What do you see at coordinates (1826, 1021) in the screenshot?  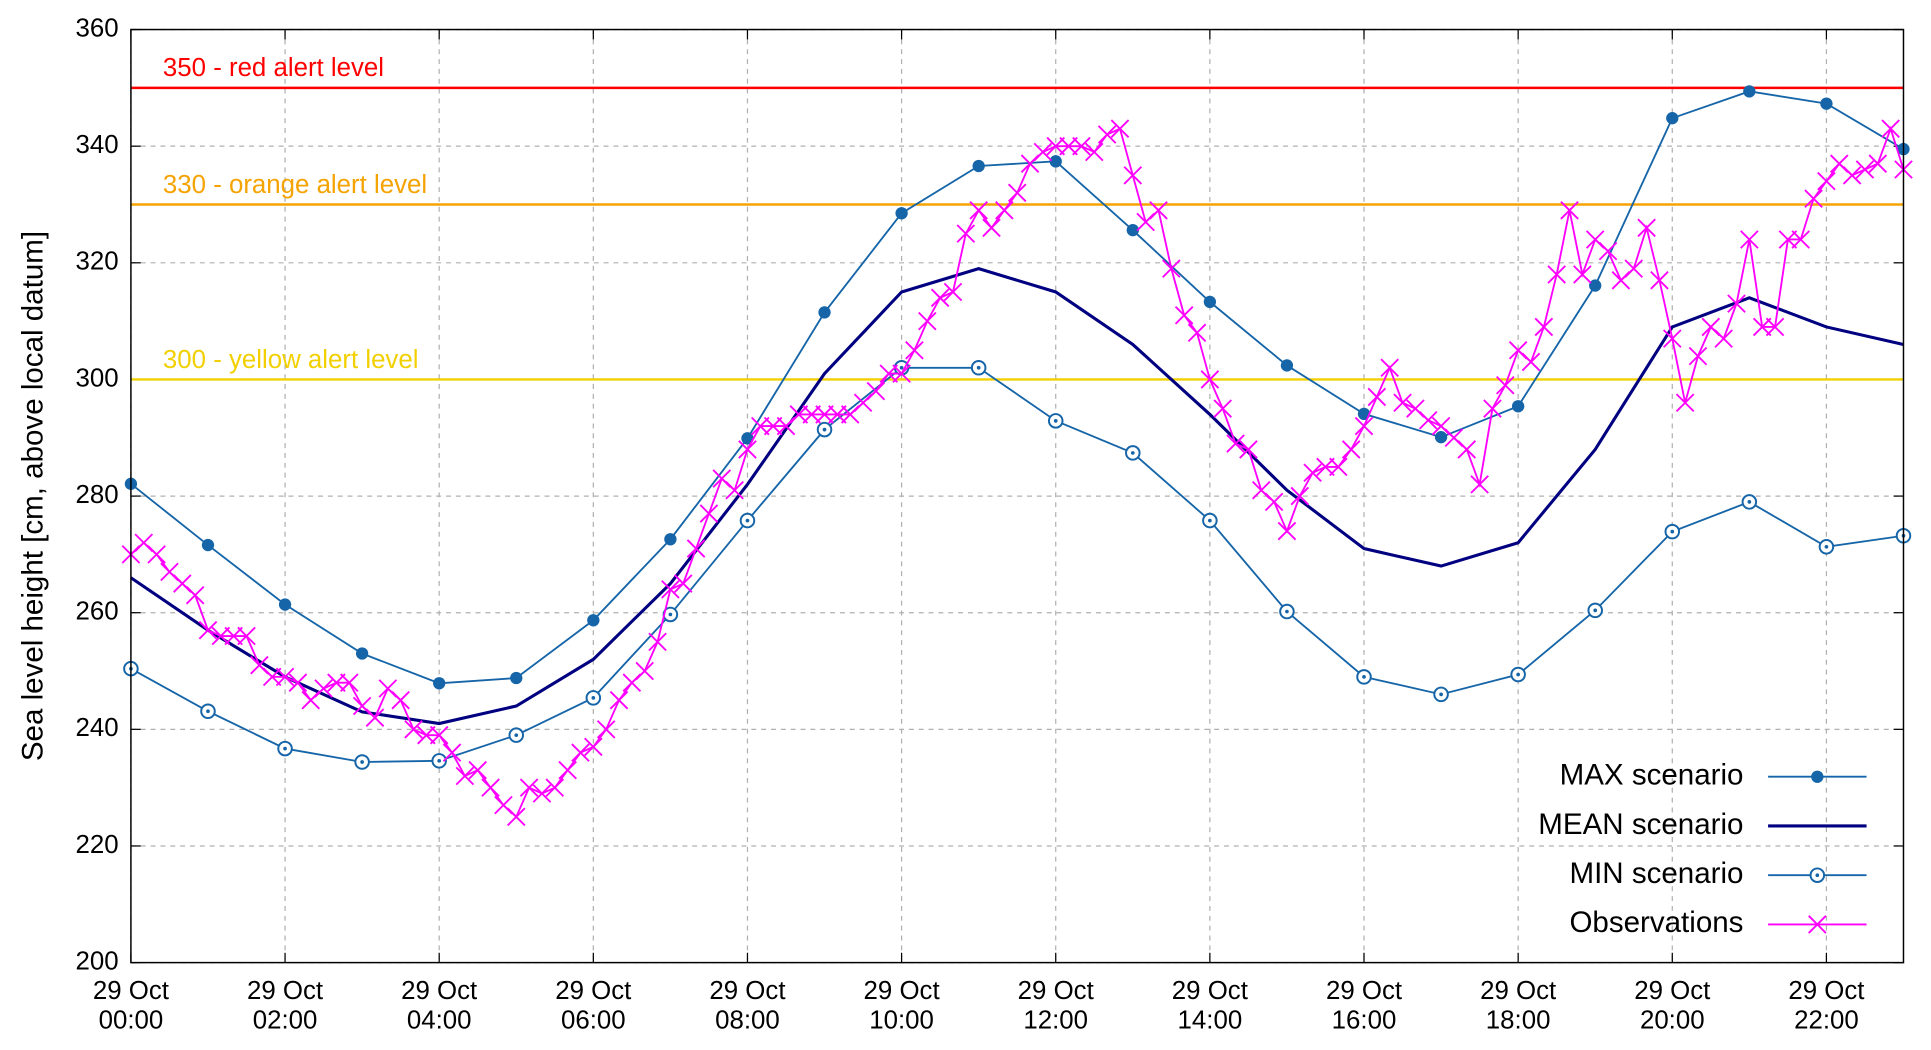 I see `x-tick-label: 22:00` at bounding box center [1826, 1021].